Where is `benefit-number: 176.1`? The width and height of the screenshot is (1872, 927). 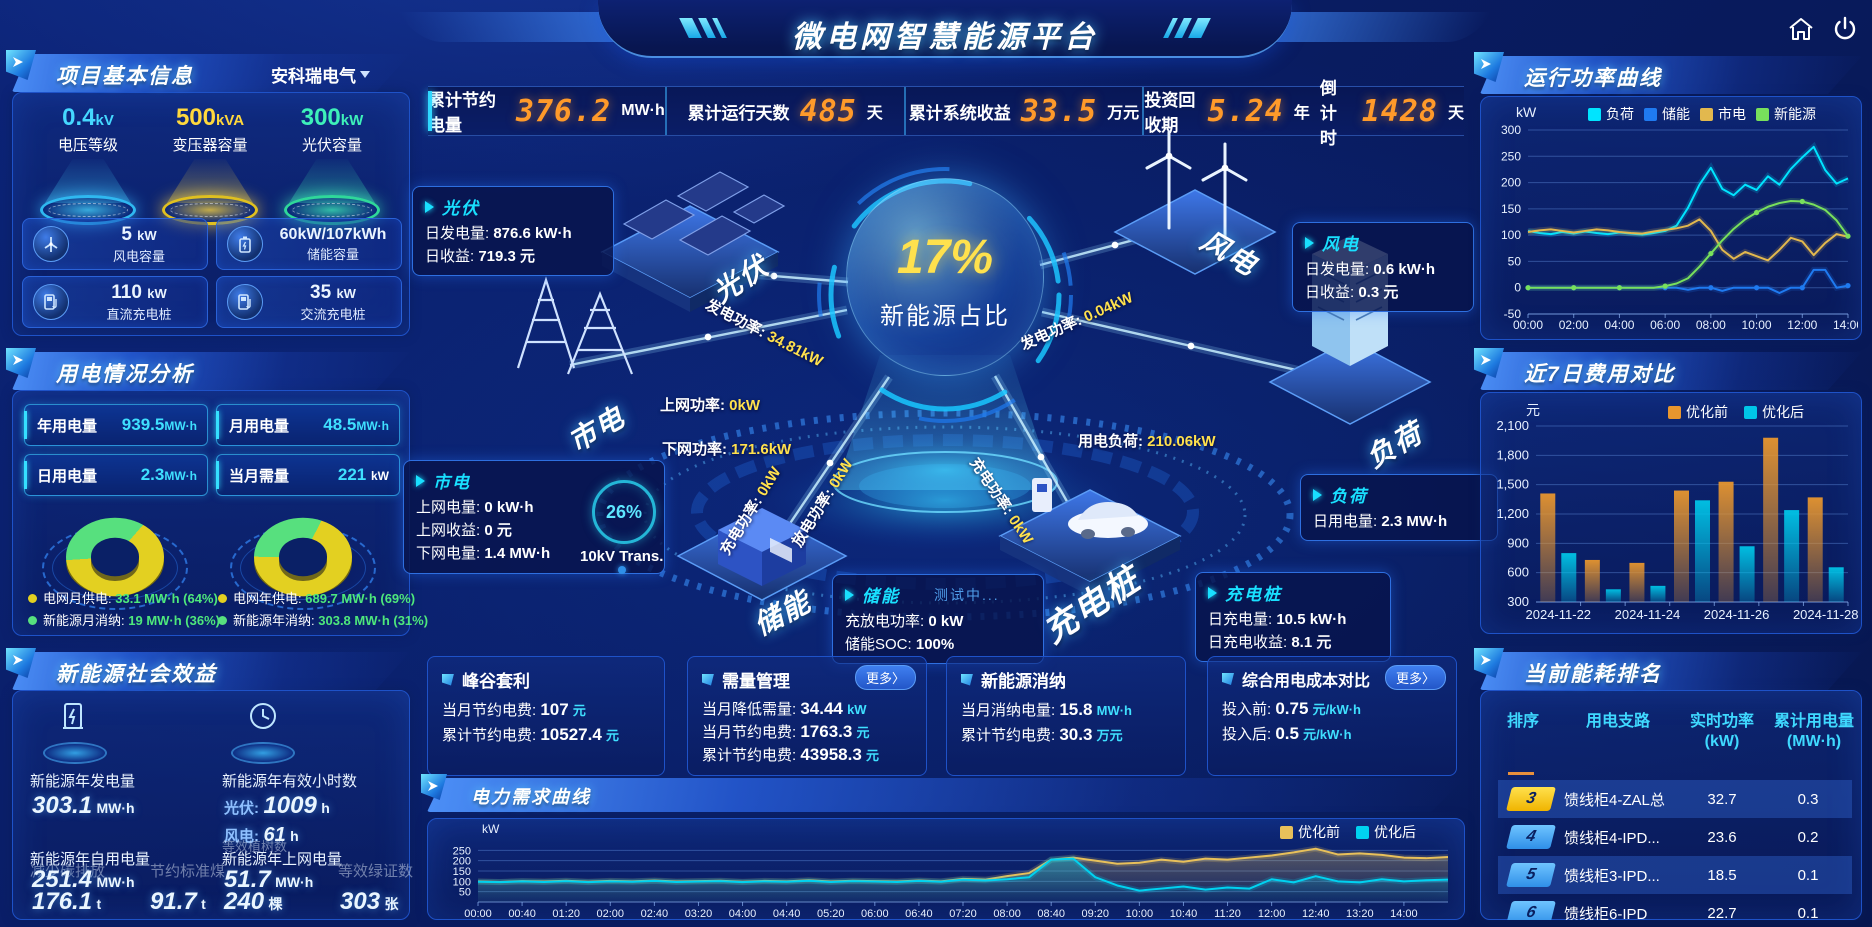
benefit-number: 176.1 is located at coordinates (62, 901).